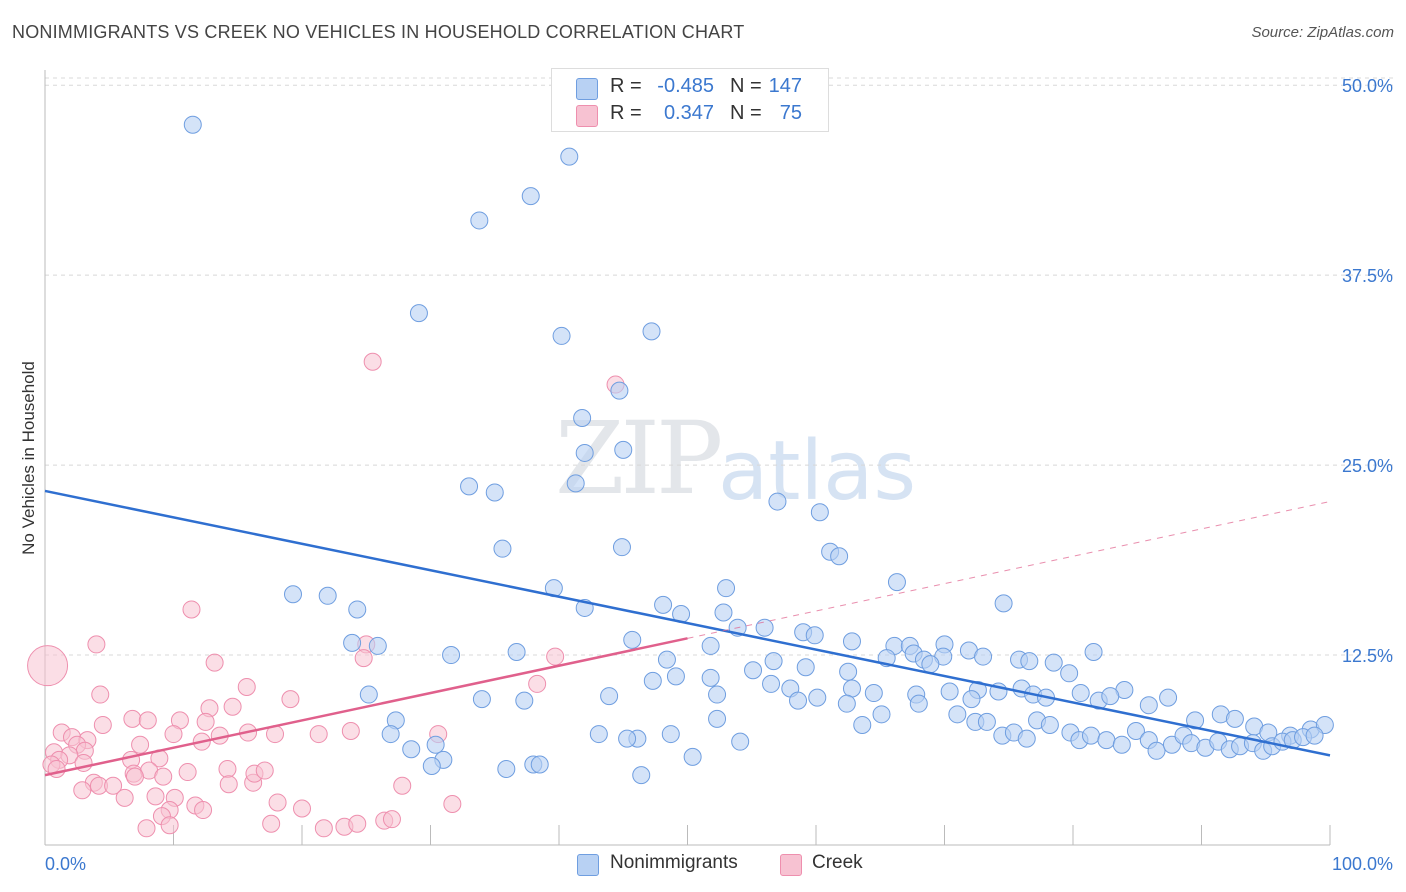 The height and width of the screenshot is (892, 1406). Describe the element at coordinates (1367, 656) in the screenshot. I see `y-tick-label: 12.5%` at that location.